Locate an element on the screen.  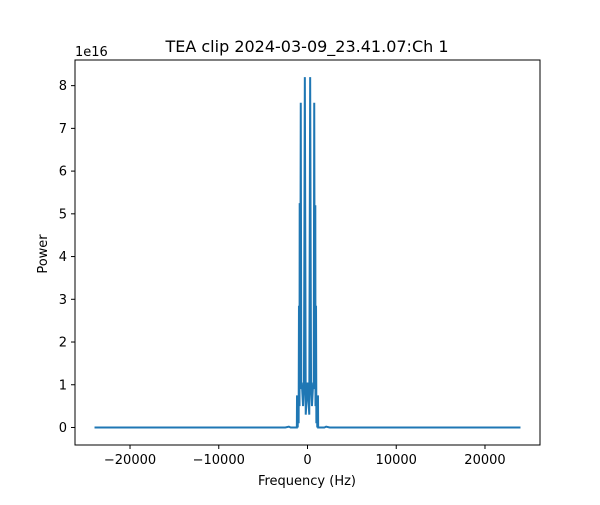
y-tick-label: 3 is located at coordinates (63, 300).